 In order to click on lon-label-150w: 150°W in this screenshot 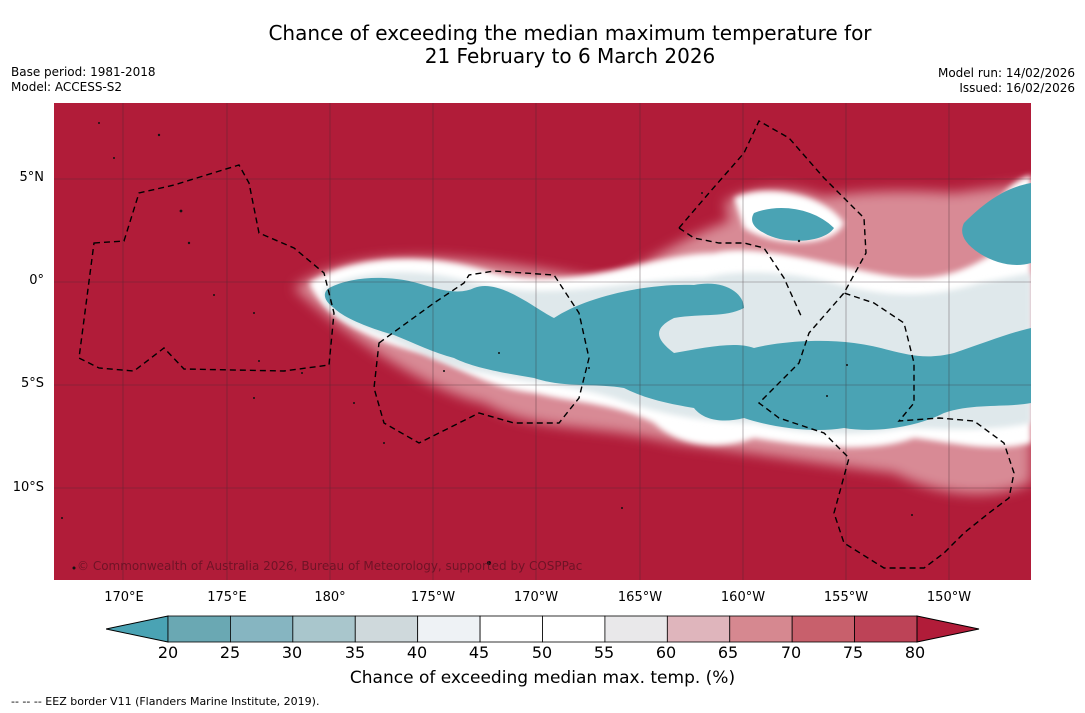, I will do `click(949, 597)`.